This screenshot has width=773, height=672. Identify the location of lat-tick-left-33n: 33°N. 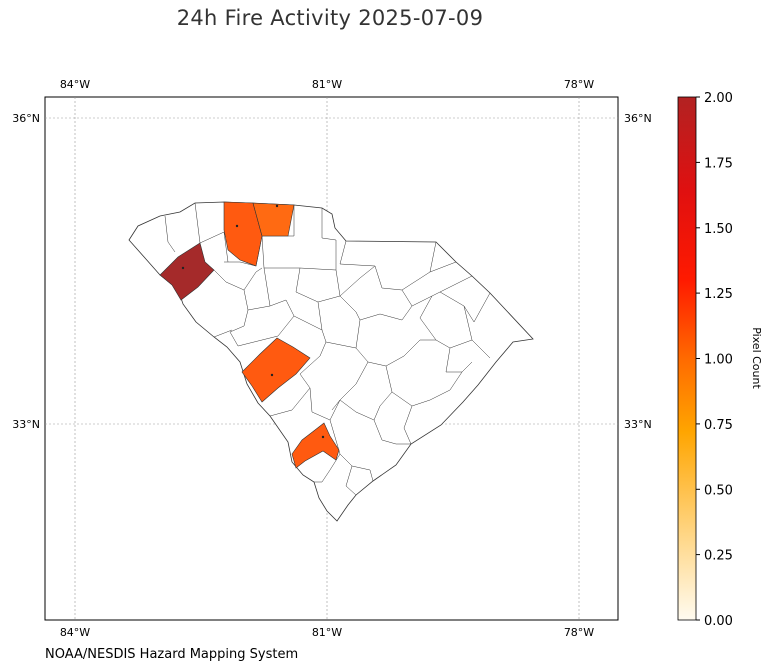
(26, 424).